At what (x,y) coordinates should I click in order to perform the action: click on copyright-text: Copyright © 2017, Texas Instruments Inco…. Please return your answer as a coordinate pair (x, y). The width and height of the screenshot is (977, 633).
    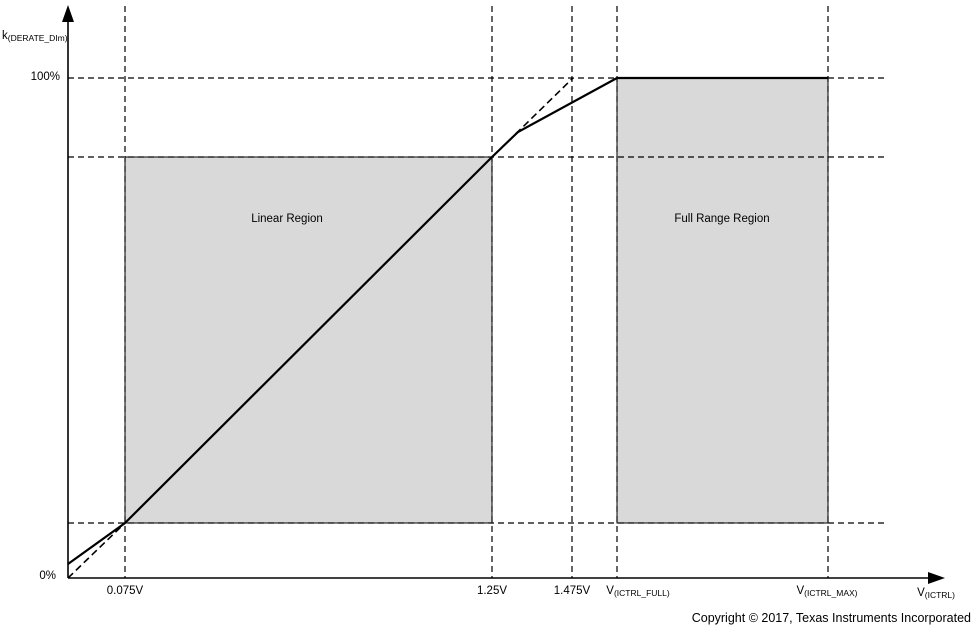
    Looking at the image, I should click on (831, 618).